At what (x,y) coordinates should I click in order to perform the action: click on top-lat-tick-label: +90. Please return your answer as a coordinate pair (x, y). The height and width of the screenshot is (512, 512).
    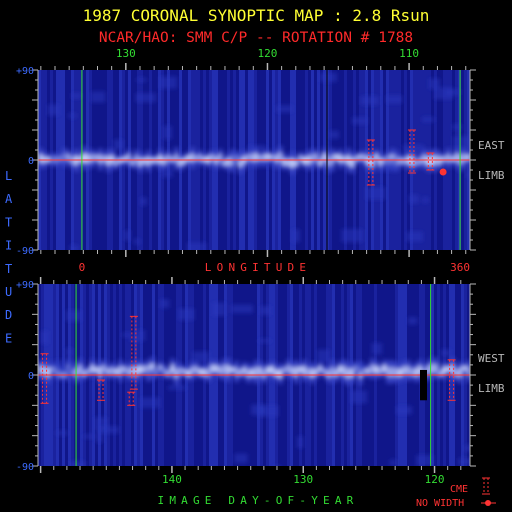
    Looking at the image, I should click on (25, 71).